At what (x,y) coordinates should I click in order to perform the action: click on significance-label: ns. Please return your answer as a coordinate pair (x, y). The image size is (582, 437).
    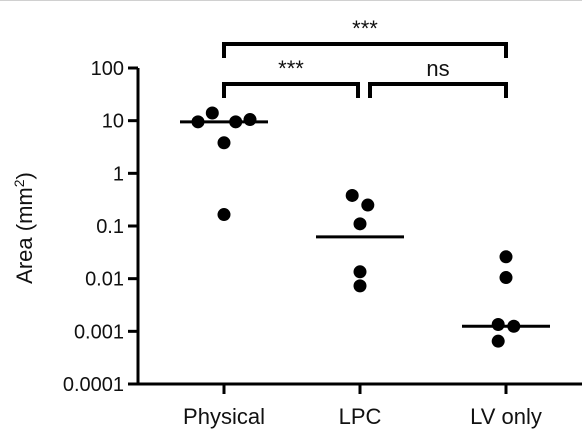
    Looking at the image, I should click on (437, 68).